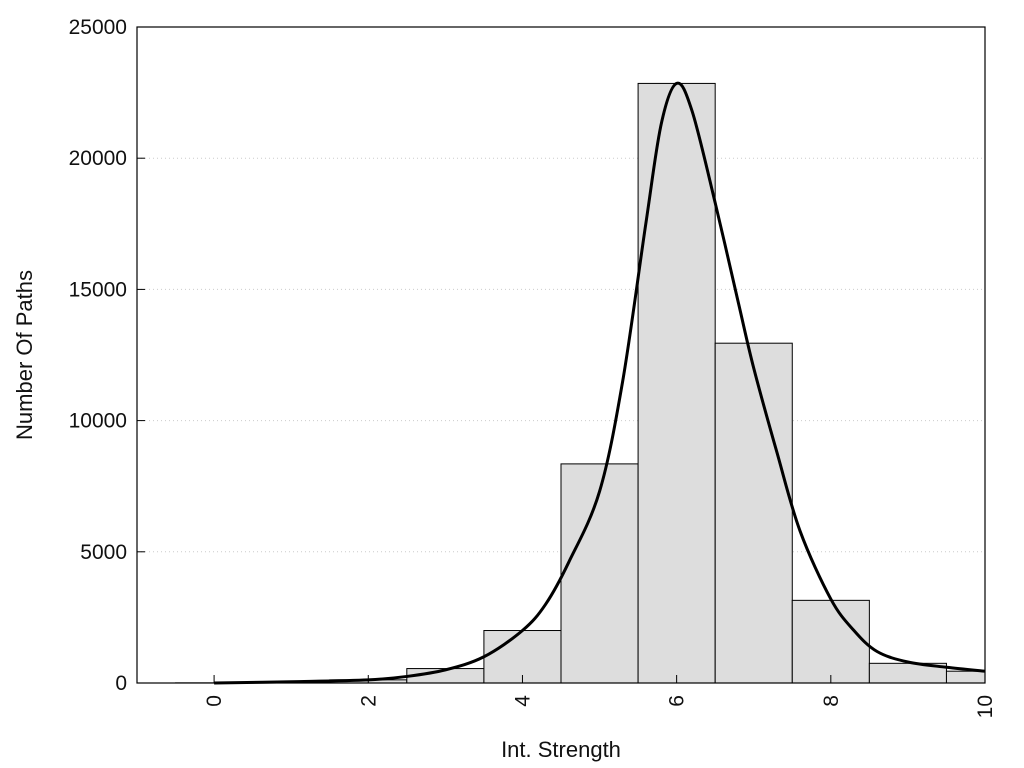 Image resolution: width=1024 pixels, height=768 pixels. What do you see at coordinates (121, 683) in the screenshot?
I see `y-tick-label: 0` at bounding box center [121, 683].